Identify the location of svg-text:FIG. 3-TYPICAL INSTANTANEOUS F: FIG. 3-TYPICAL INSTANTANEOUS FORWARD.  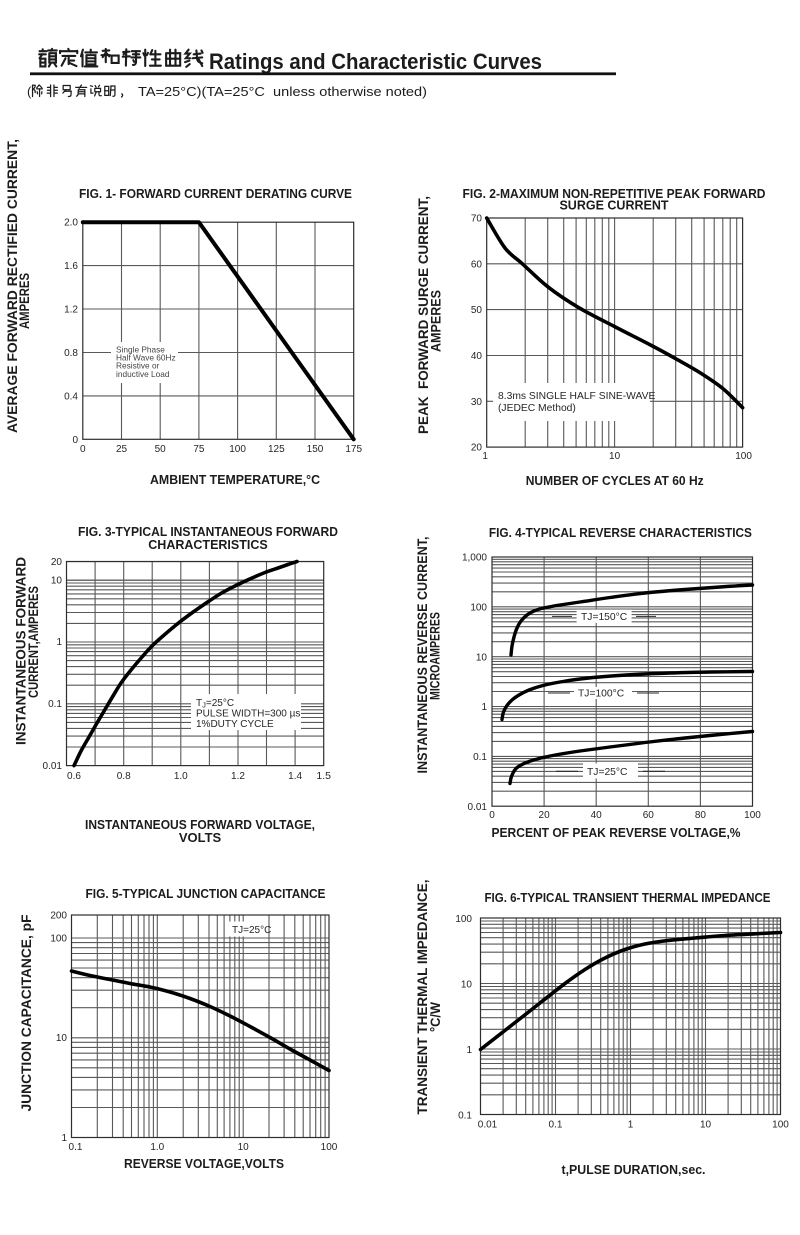
(208, 532).